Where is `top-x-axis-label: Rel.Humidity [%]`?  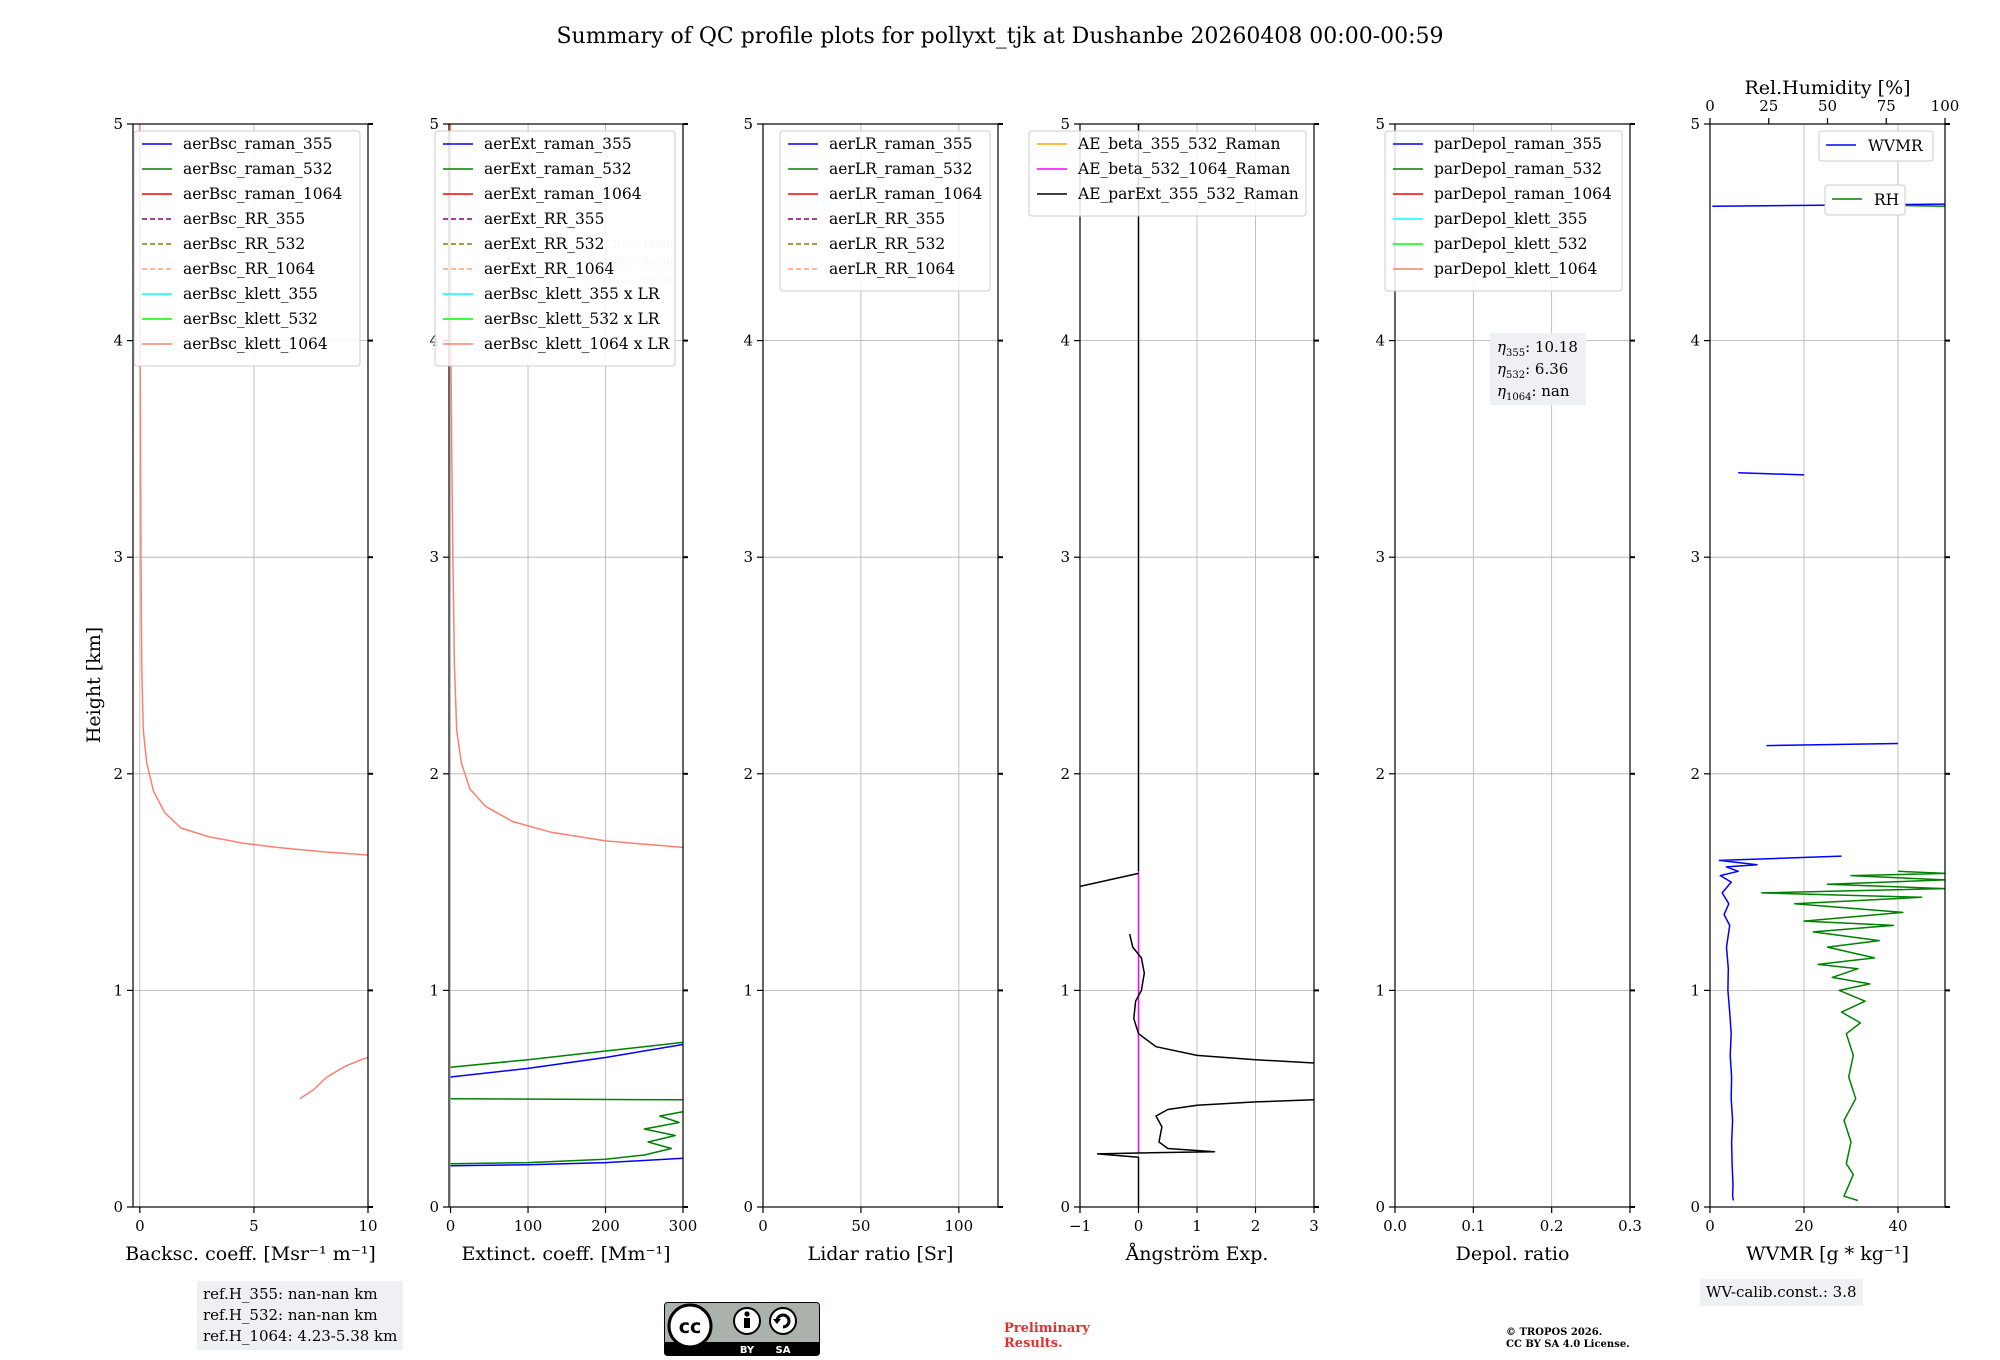 top-x-axis-label: Rel.Humidity [%] is located at coordinates (1827, 88).